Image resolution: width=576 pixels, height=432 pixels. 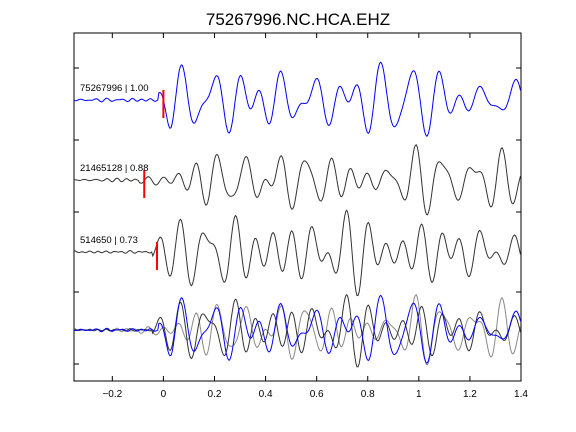 I want to click on x-tick-label: 1.4, so click(x=521, y=394).